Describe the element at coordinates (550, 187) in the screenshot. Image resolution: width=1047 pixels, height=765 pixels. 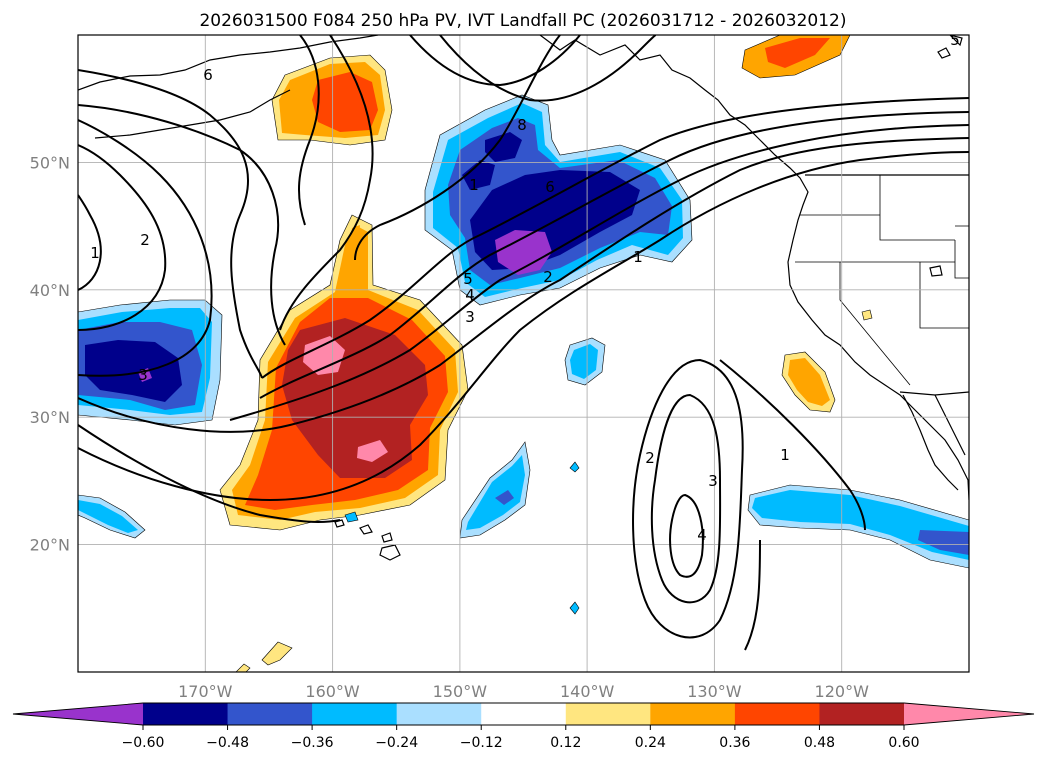
I see `contour-label-north-6: 6` at that location.